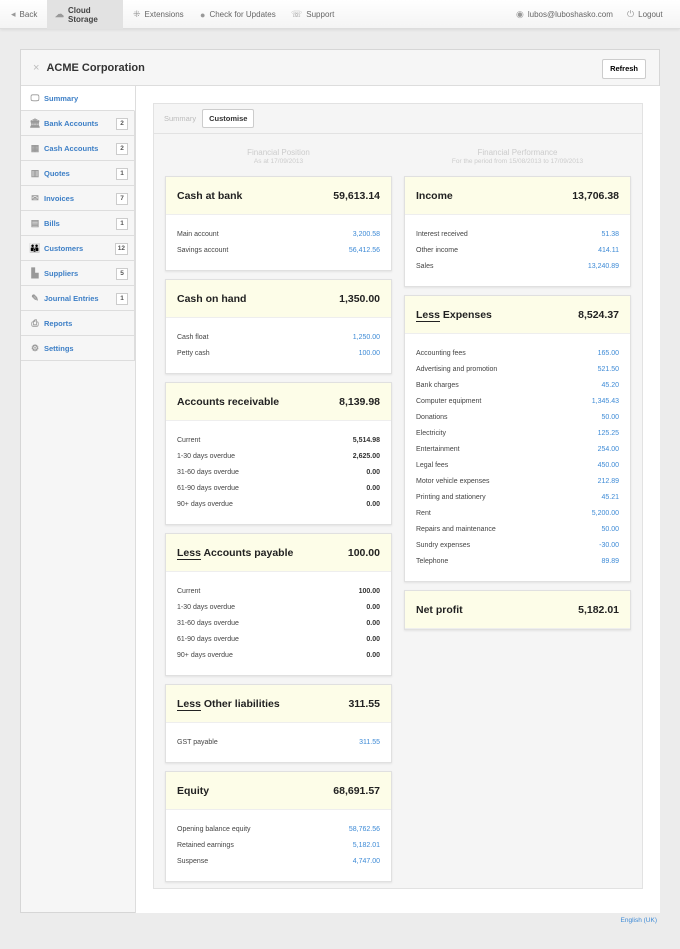 Image resolution: width=680 pixels, height=949 pixels. I want to click on line-item-value: 311.55, so click(369, 742).